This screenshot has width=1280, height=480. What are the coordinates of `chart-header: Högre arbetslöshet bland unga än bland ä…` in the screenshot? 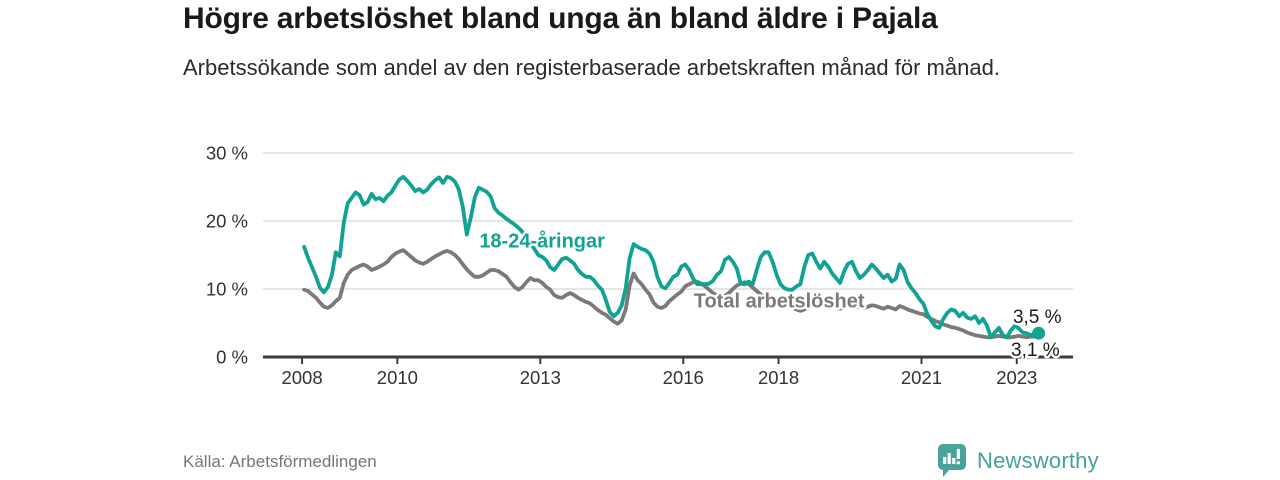 It's located at (683, 41).